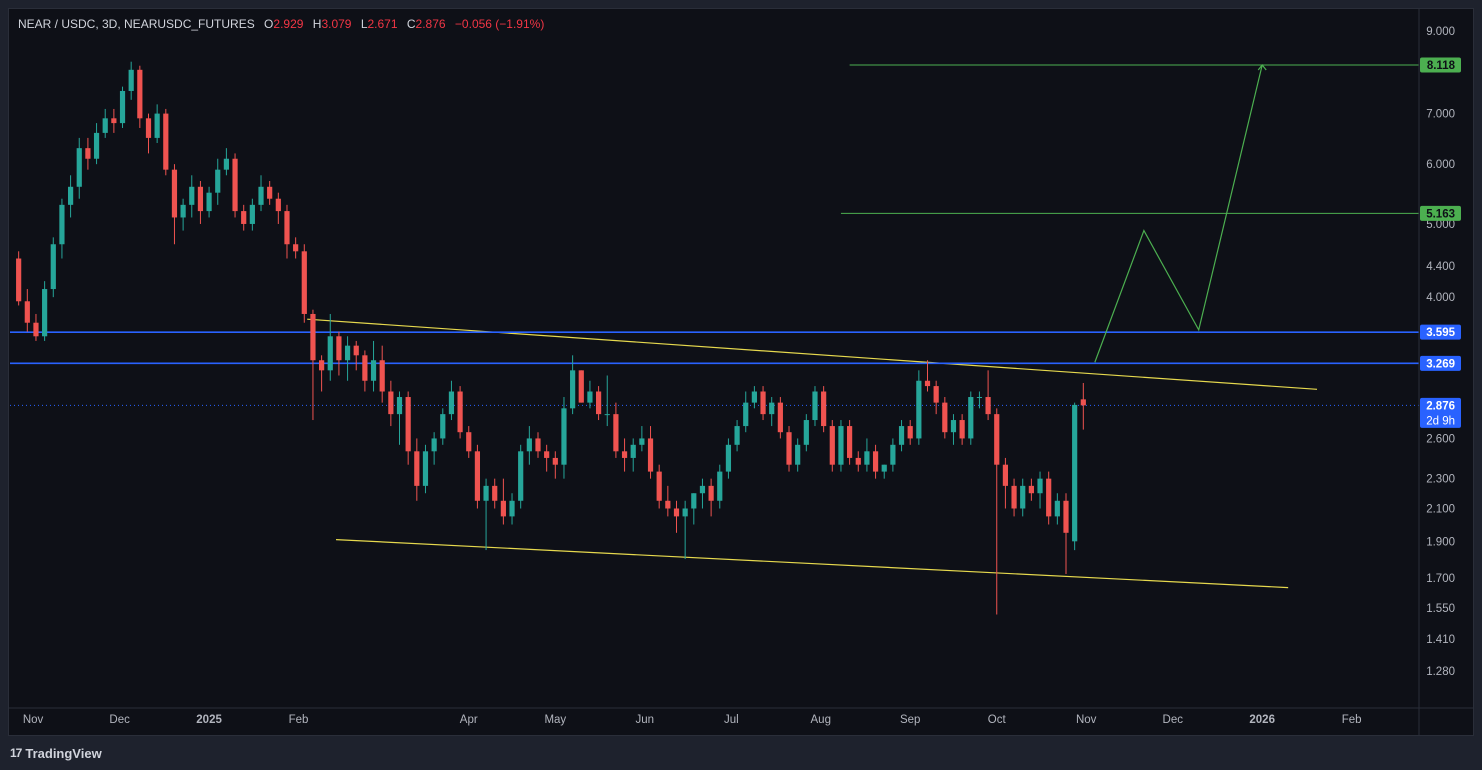  What do you see at coordinates (1441, 66) in the screenshot?
I see `target-price-label: 8.118` at bounding box center [1441, 66].